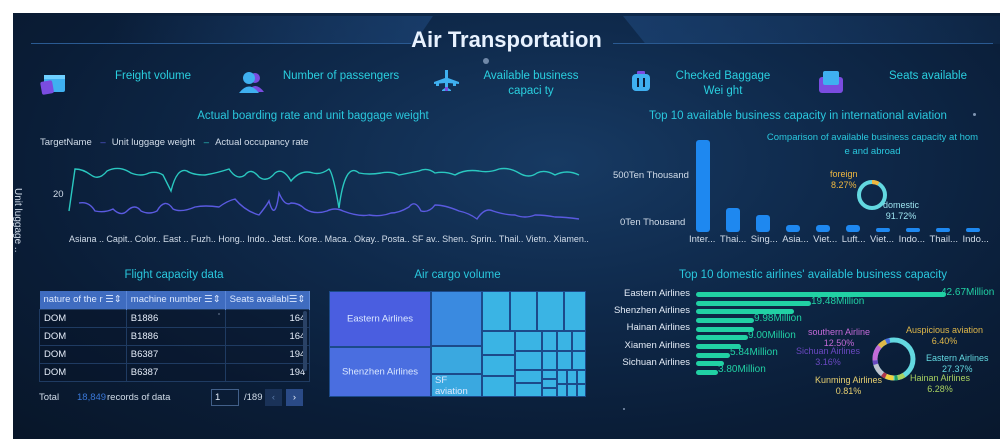 This screenshot has height=439, width=1000. I want to click on occupancy-rate-line, so click(324, 189).